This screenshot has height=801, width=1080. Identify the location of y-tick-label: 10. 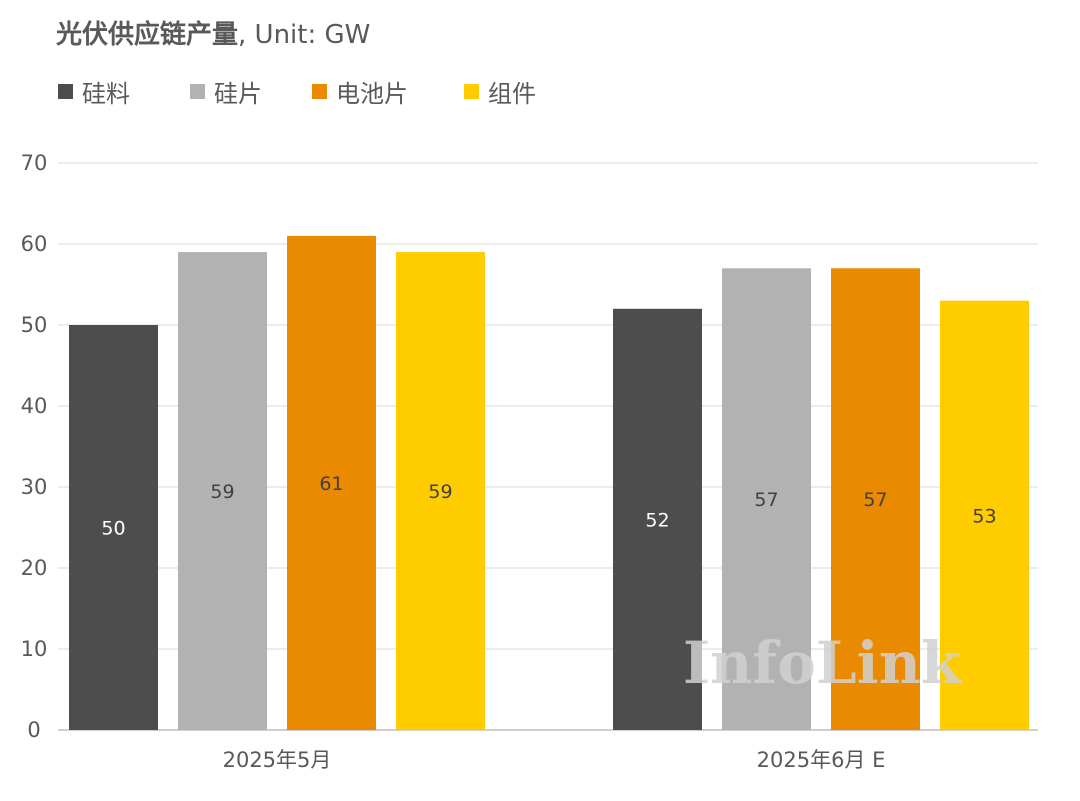
(34, 649).